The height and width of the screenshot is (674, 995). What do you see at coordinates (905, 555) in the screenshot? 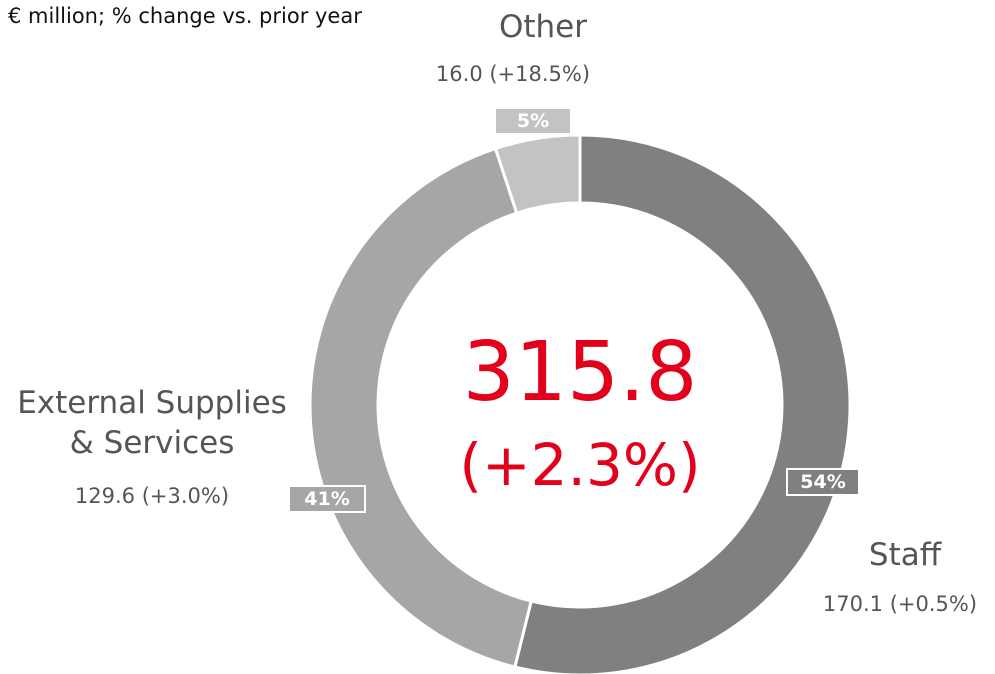
I see `category-label: Staff` at bounding box center [905, 555].